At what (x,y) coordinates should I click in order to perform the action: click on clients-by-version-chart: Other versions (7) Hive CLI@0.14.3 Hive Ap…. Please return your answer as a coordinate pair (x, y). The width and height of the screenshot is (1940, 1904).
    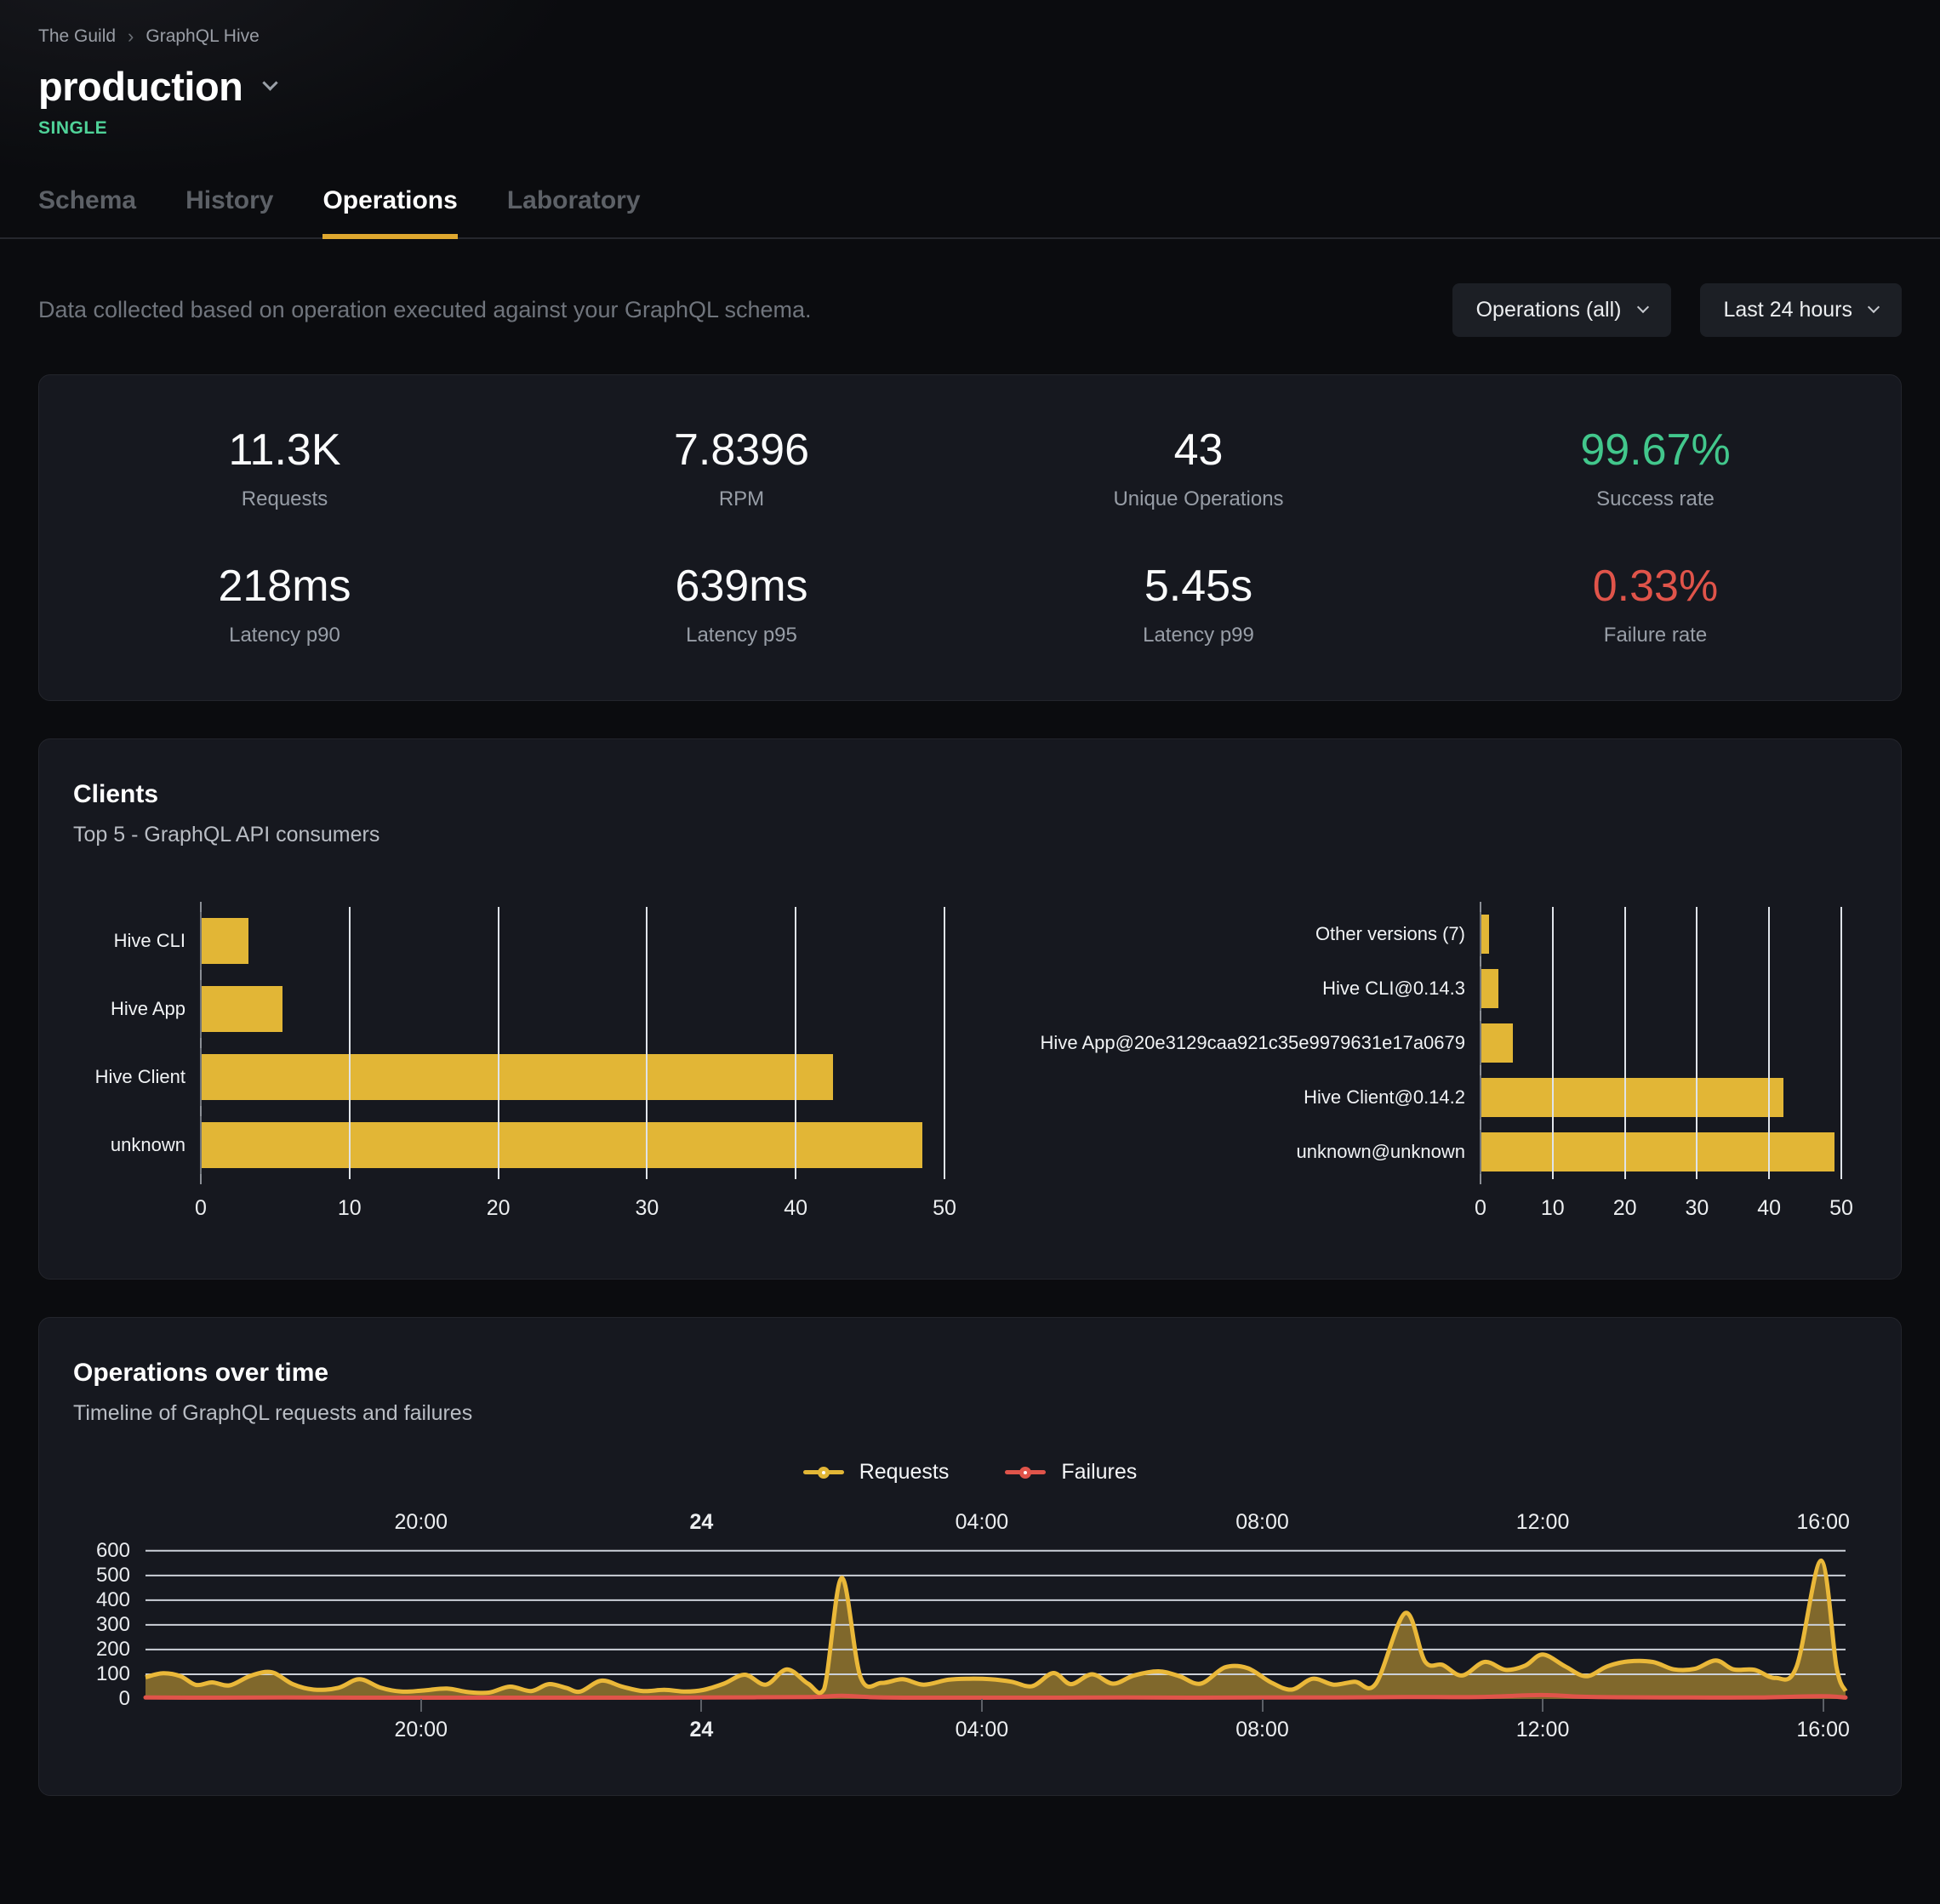
    Looking at the image, I should click on (1418, 1067).